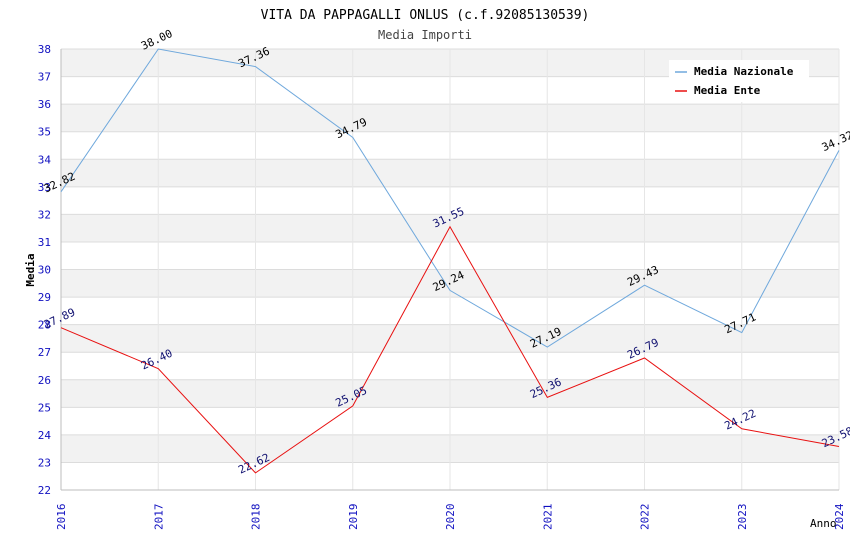 This screenshot has width=850, height=550. I want to click on x-tick-label: 2021, so click(547, 517).